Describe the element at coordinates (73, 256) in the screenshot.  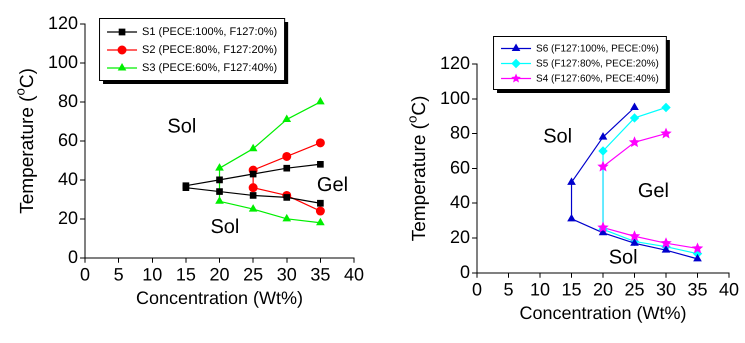
I see `y-tick-label: 0` at that location.